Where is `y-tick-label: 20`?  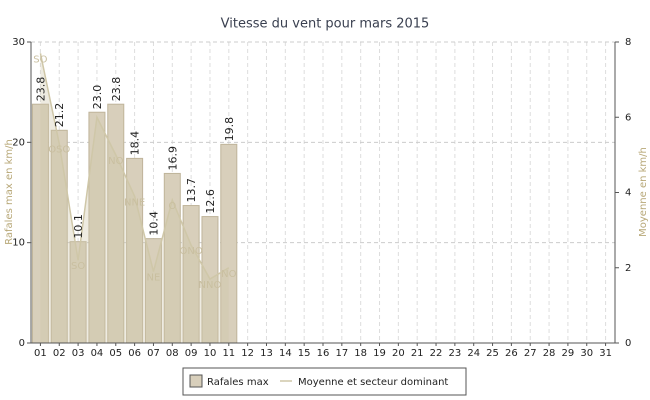
y-tick-label: 20 is located at coordinates (18, 142).